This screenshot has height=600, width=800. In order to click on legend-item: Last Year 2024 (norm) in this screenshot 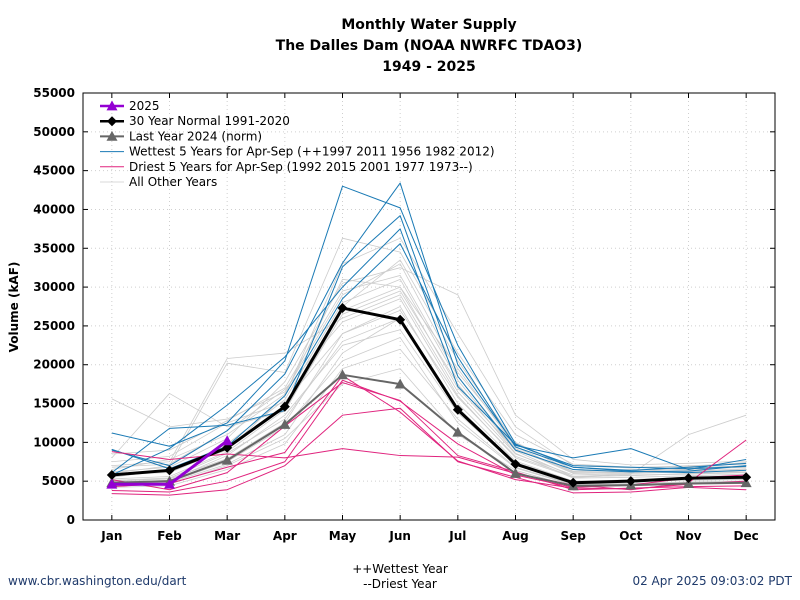, I will do `click(181, 136)`.